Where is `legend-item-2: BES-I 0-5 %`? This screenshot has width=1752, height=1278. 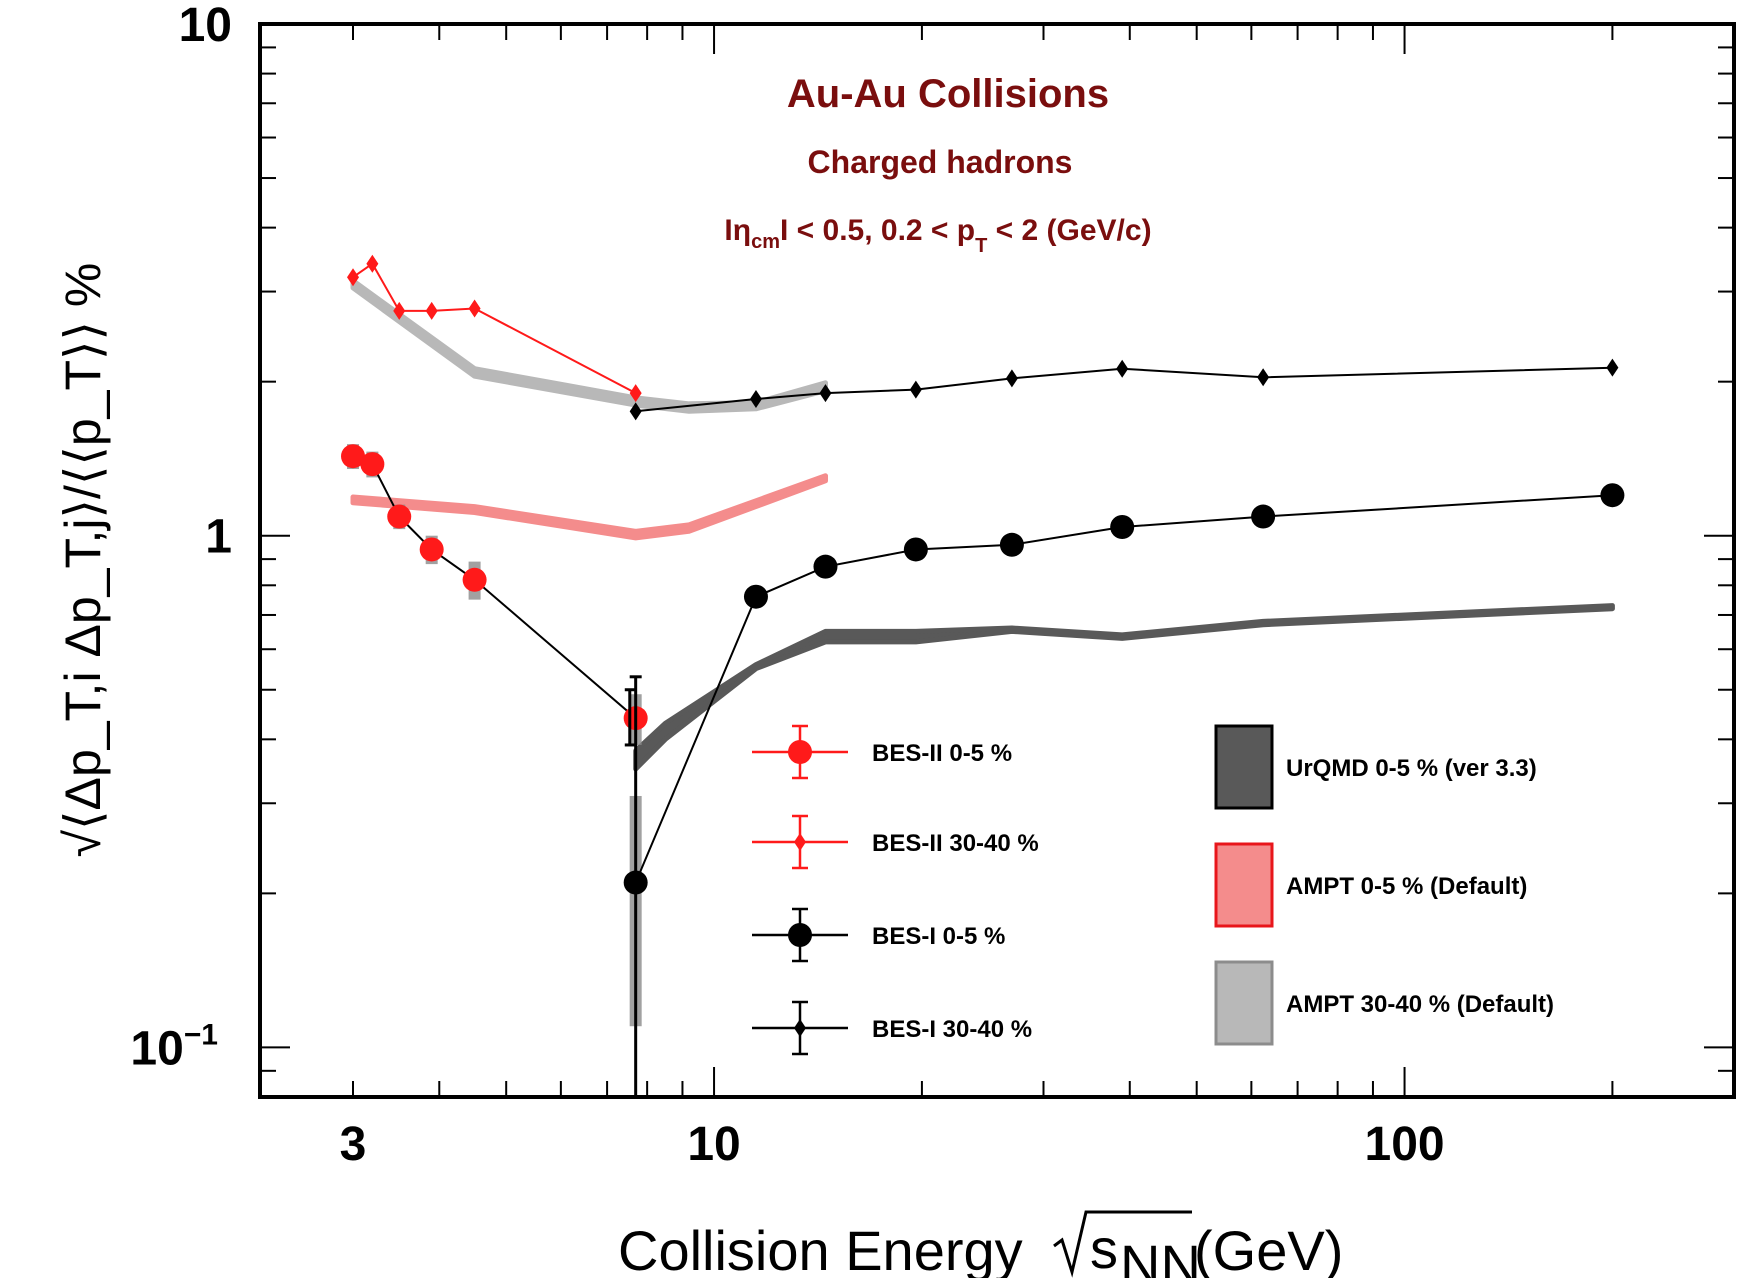 legend-item-2: BES-I 0-5 % is located at coordinates (878, 935).